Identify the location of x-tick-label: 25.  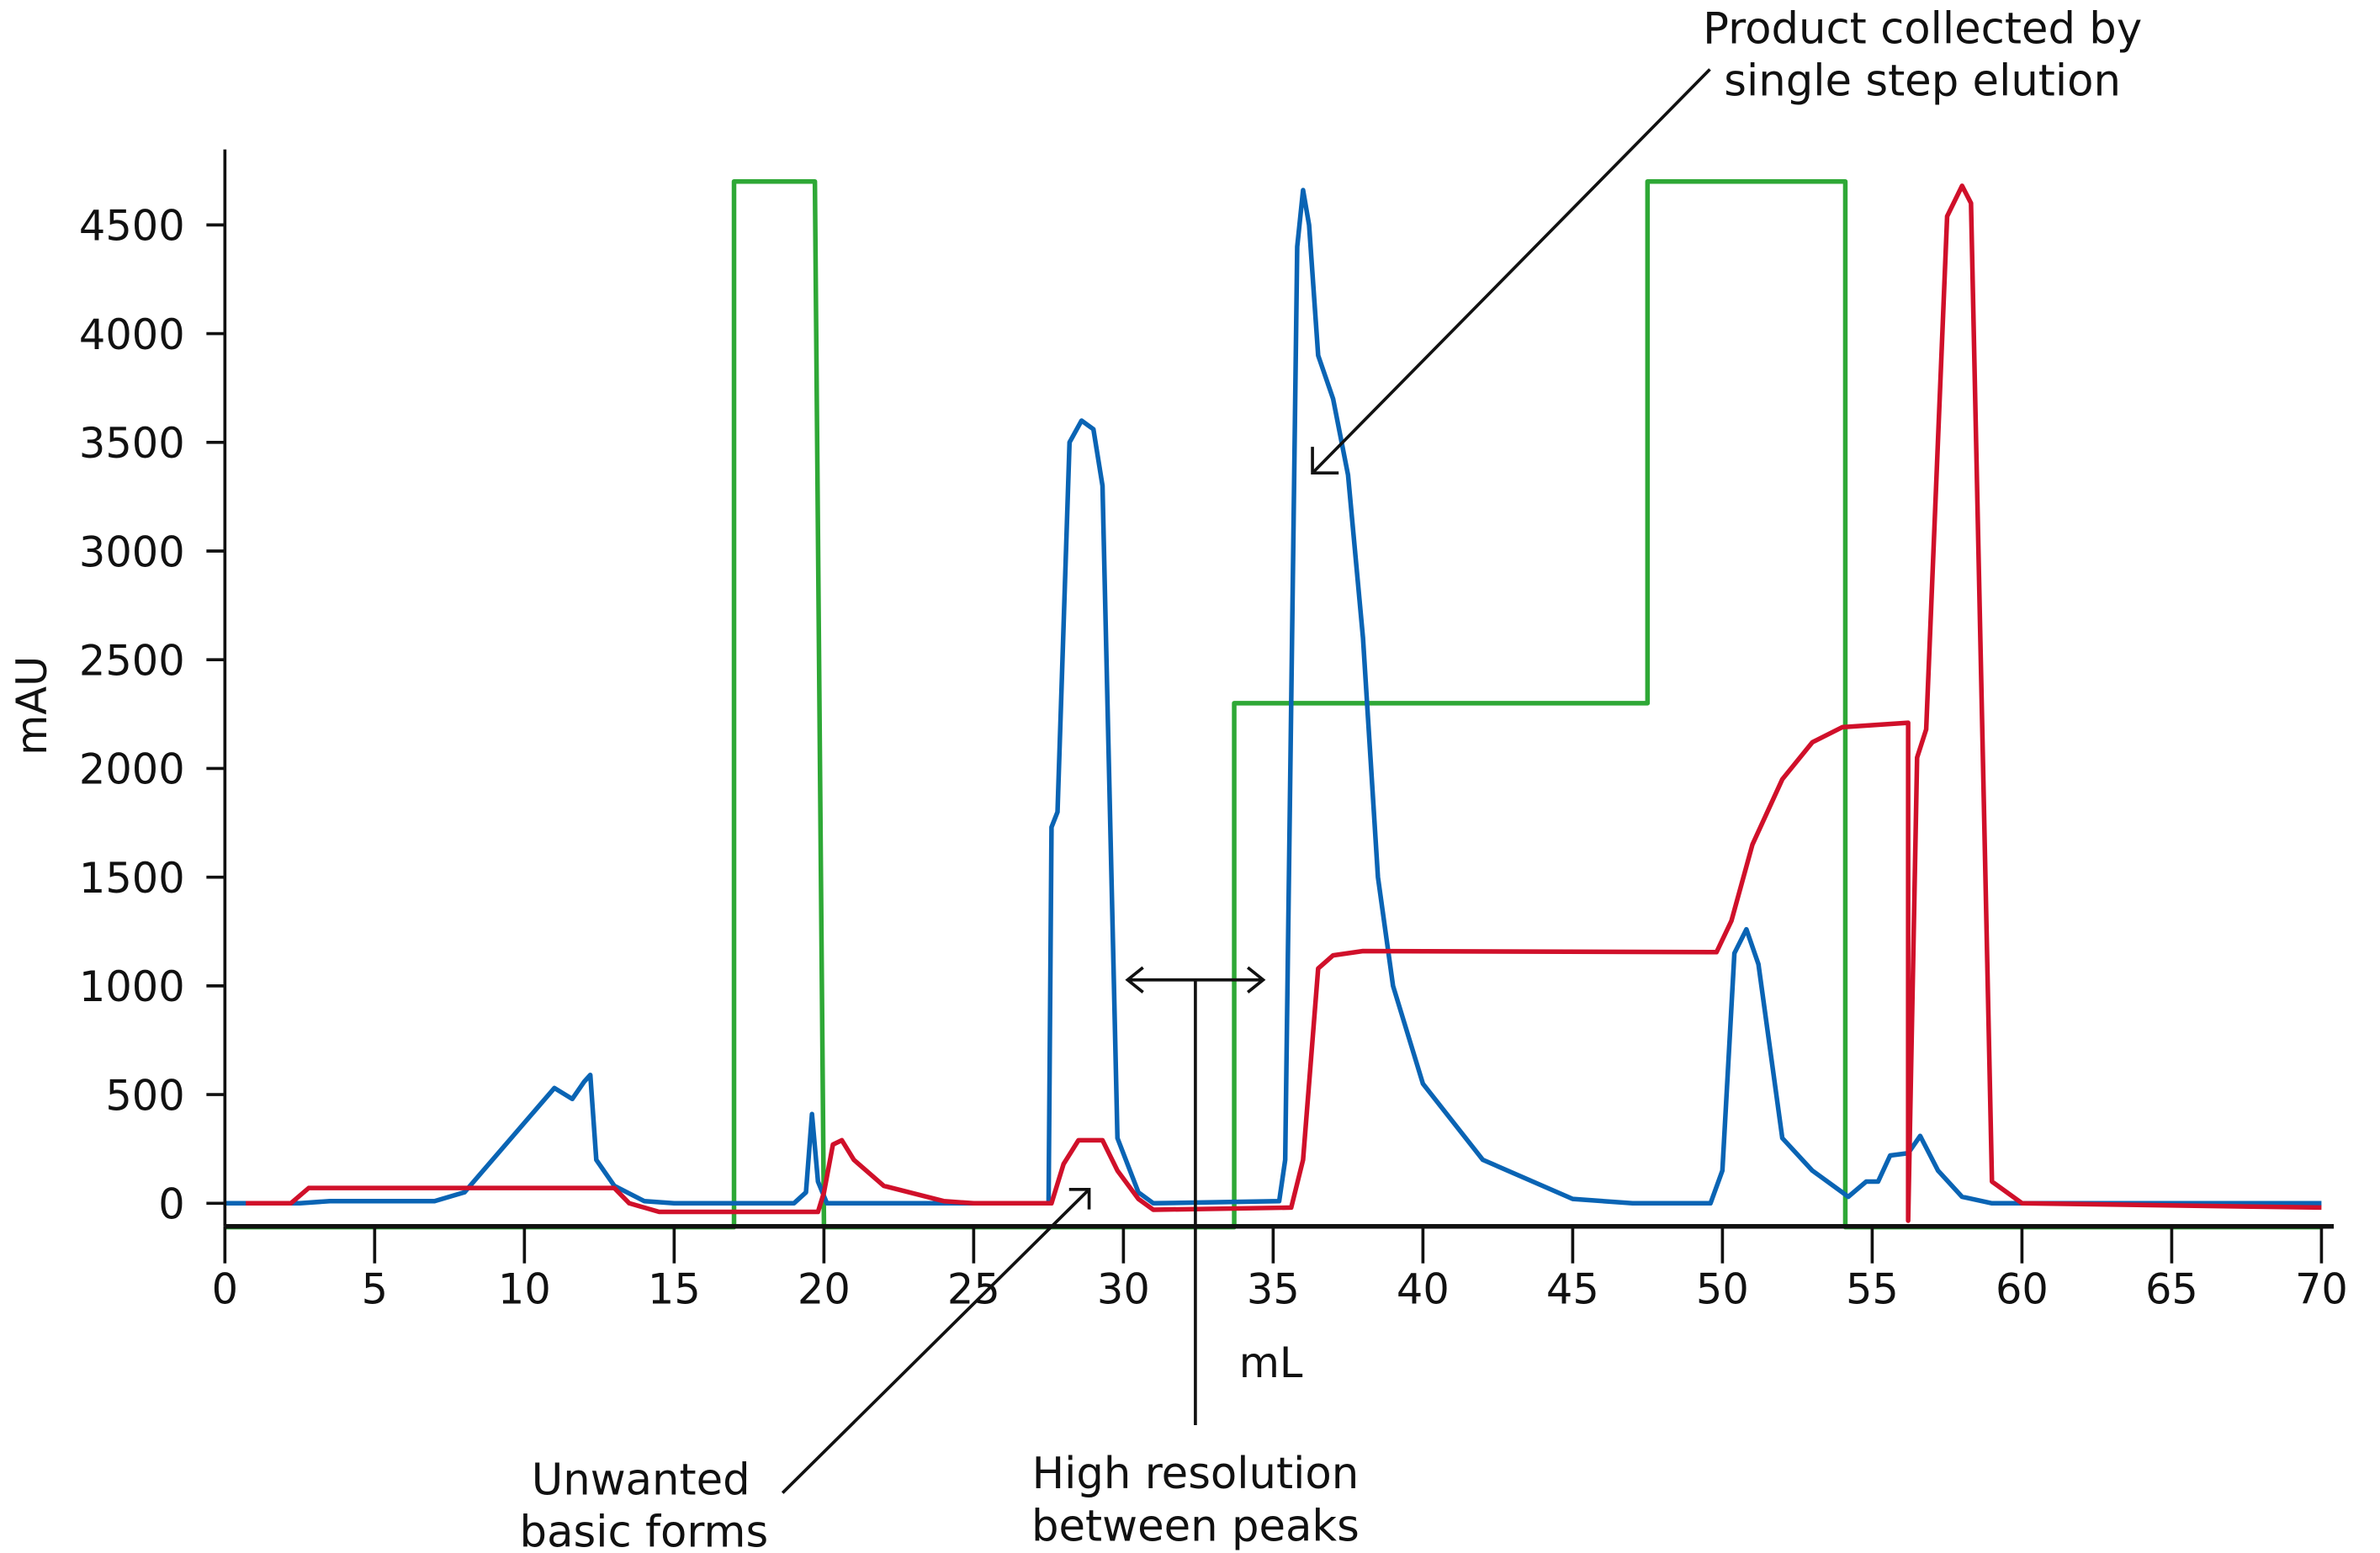
(974, 1288).